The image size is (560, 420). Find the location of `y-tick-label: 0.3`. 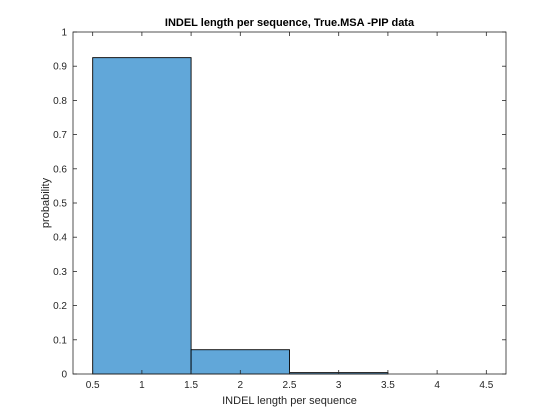

y-tick-label: 0.3 is located at coordinates (60, 272).